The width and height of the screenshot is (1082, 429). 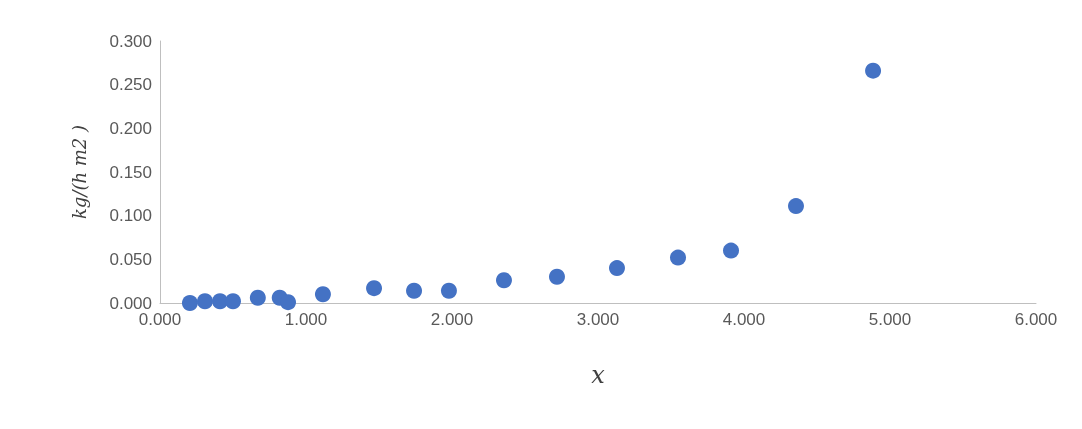 What do you see at coordinates (306, 319) in the screenshot?
I see `x-tick-label: 1.000` at bounding box center [306, 319].